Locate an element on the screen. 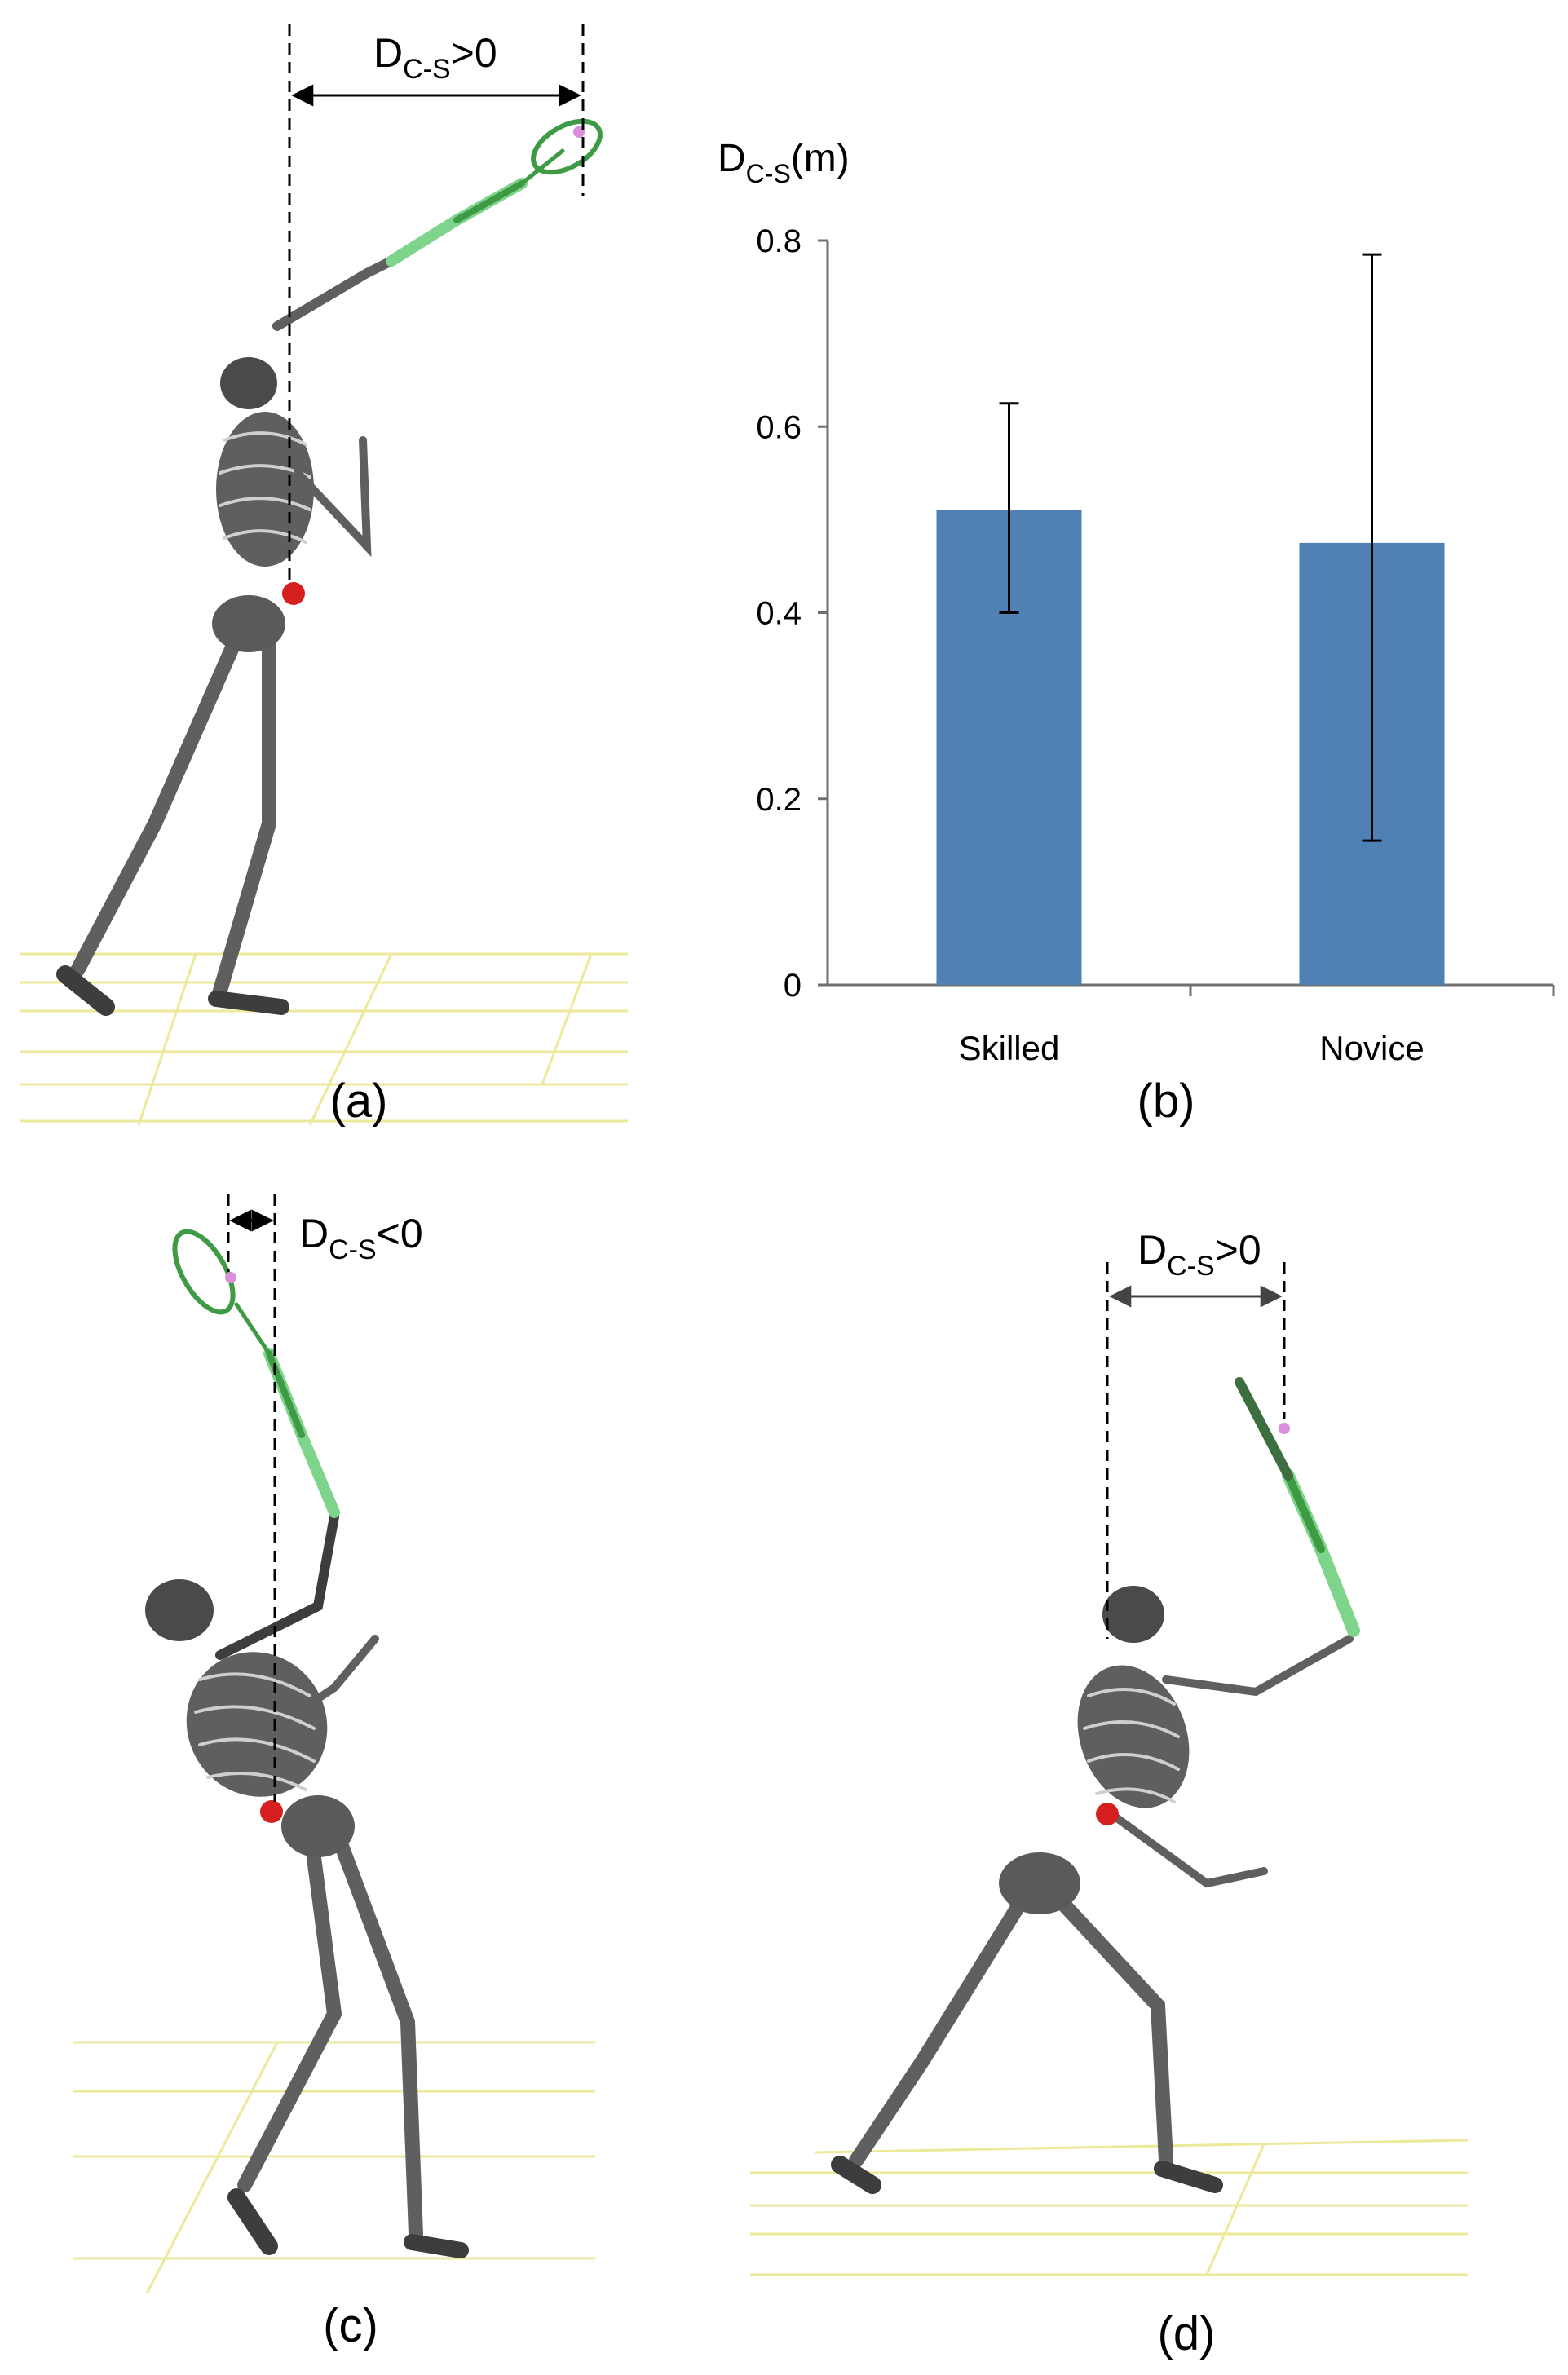 This screenshot has width=1568, height=2375. y-ticks: 0 0.2 0.4 0.6 0.8 is located at coordinates (792, 613).